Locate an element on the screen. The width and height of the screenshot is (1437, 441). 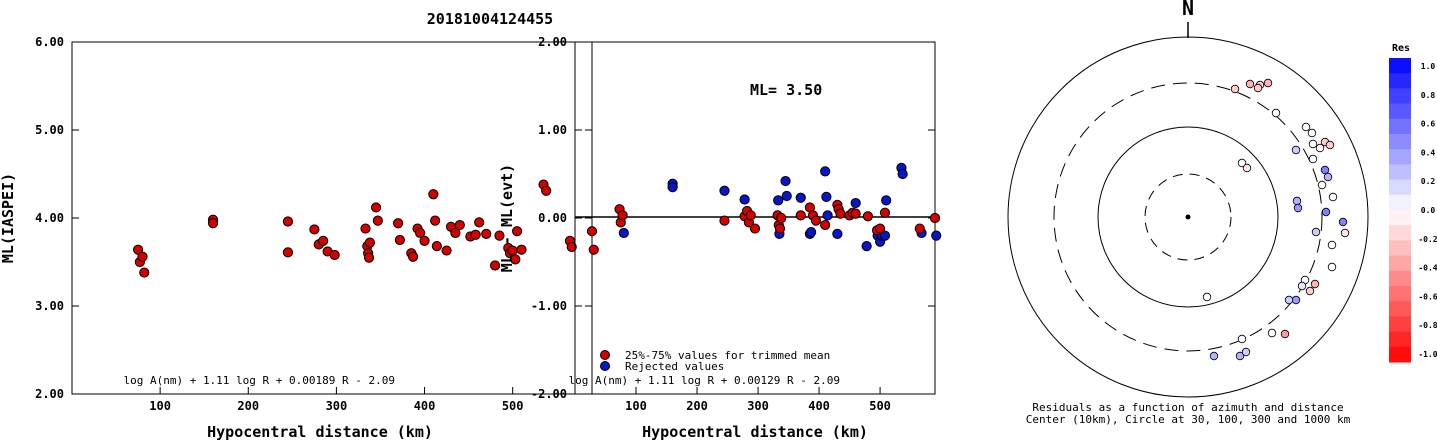
middle-data-points is located at coordinates (778, 207).